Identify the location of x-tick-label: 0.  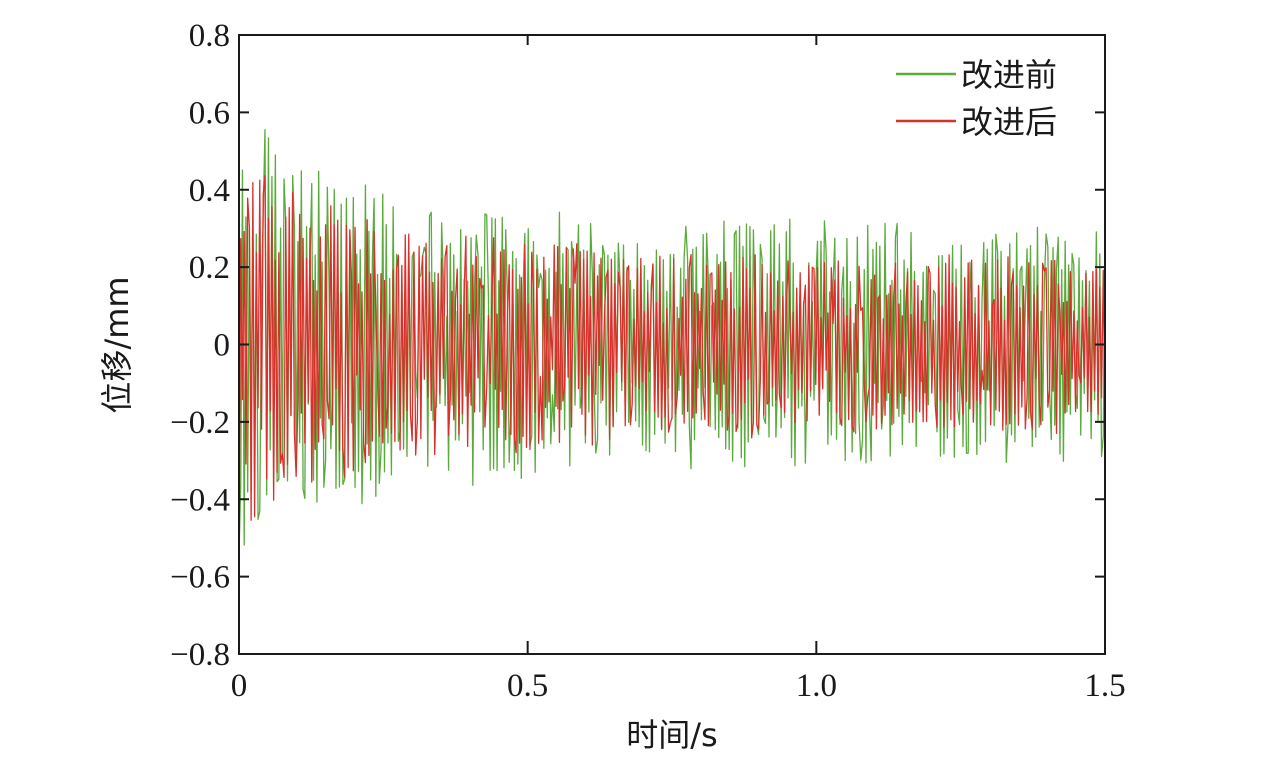
(239, 686).